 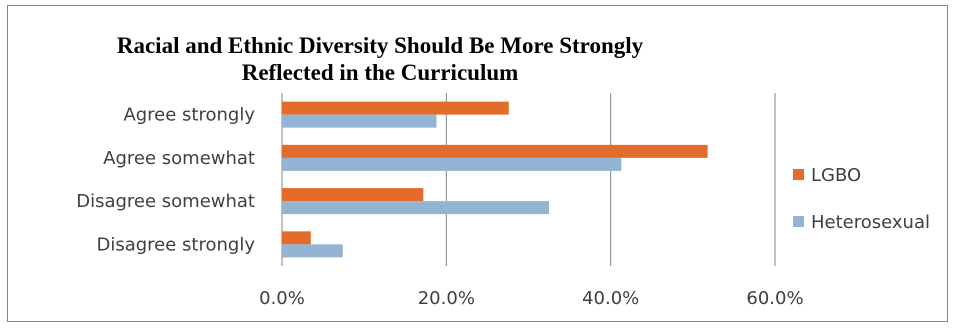 I want to click on category-label: Disagree somewhat, so click(x=165, y=201).